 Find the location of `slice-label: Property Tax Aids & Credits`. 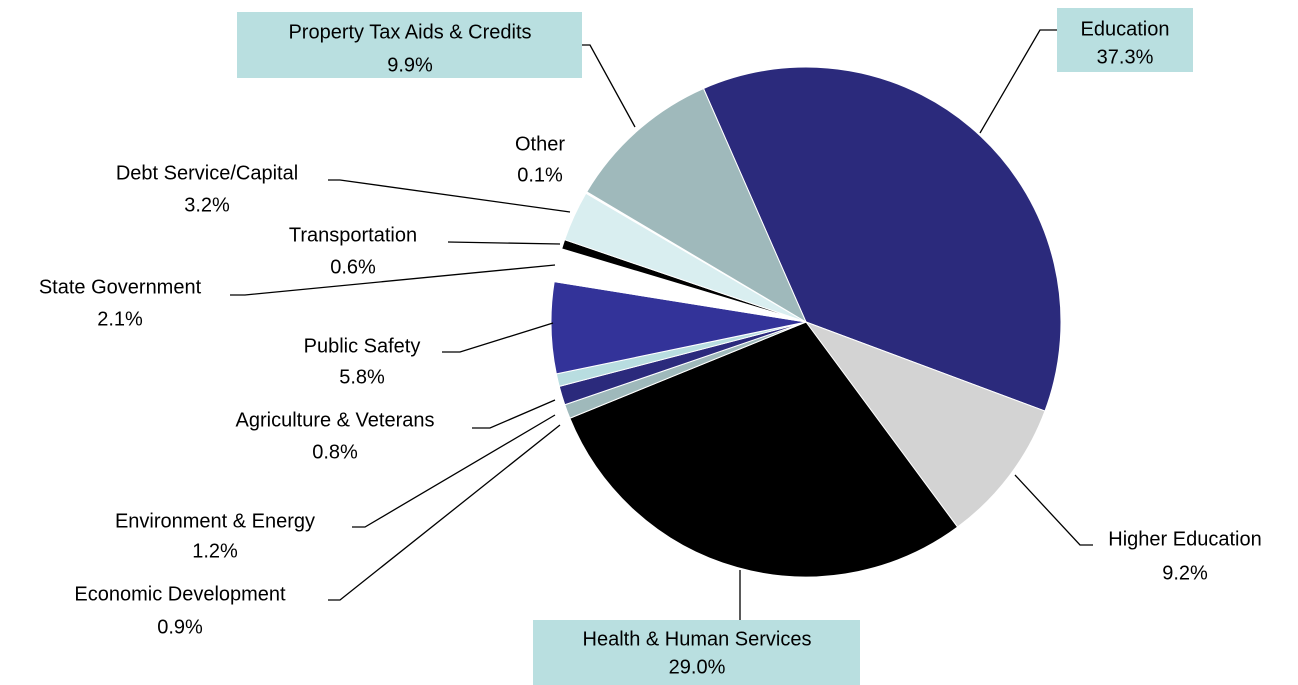

slice-label: Property Tax Aids & Credits is located at coordinates (409, 32).